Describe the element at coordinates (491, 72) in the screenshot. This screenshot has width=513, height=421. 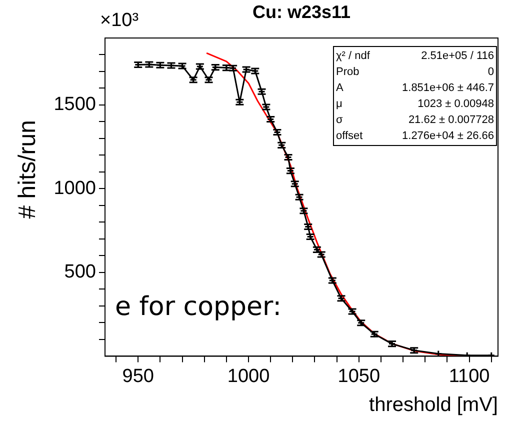
I see `annotation: 0` at that location.